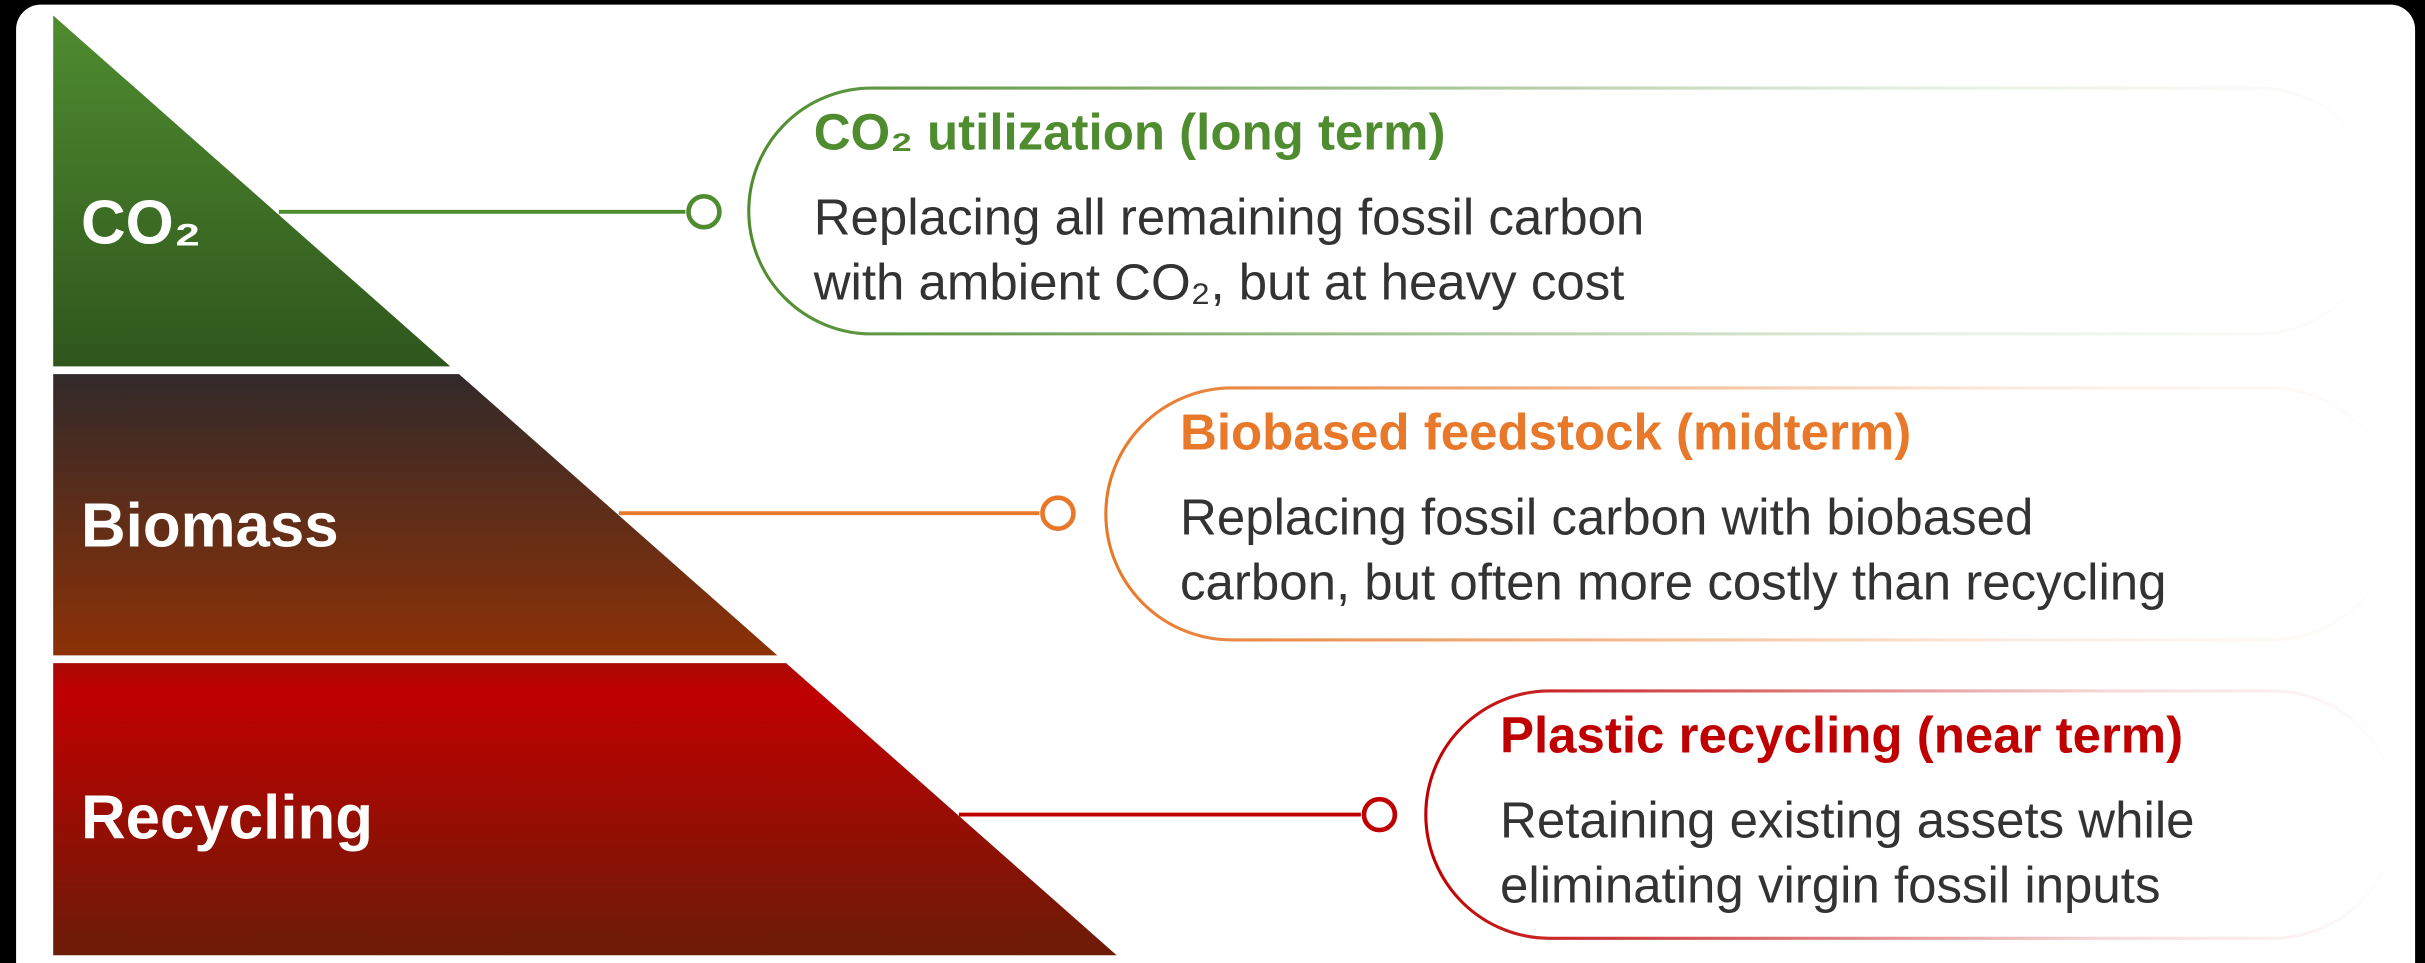 The width and height of the screenshot is (2425, 963). I want to click on callout-text: Replacing all remaining fossil carbon, so click(1229, 217).